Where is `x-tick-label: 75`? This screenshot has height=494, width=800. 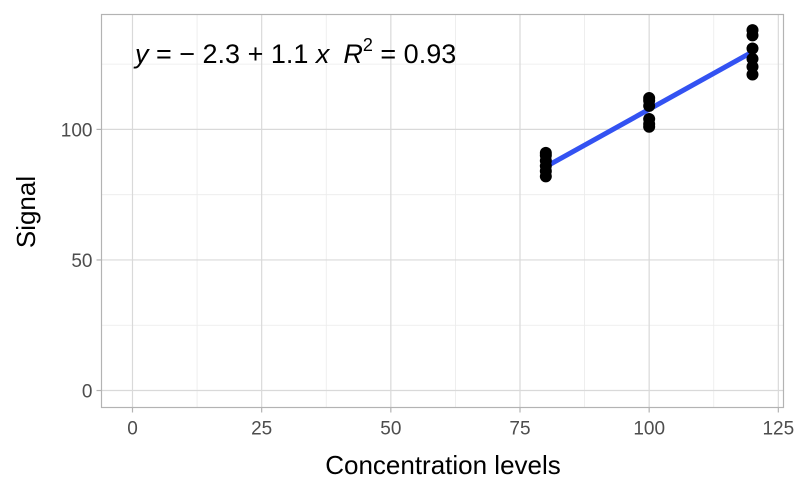
x-tick-label: 75 is located at coordinates (519, 429).